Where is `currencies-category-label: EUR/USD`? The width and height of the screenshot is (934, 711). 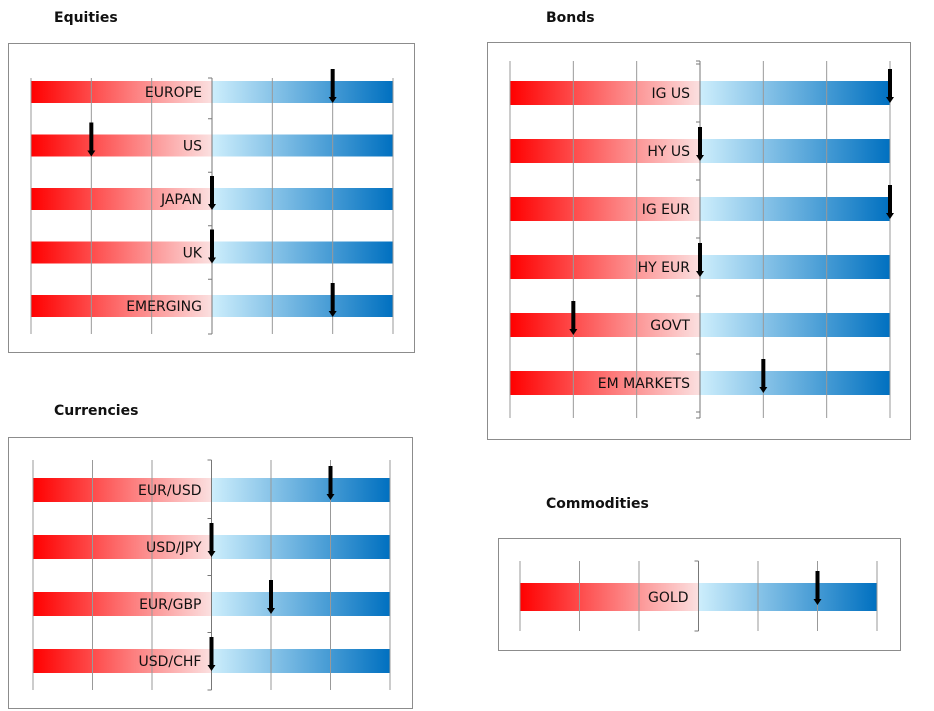
currencies-category-label: EUR/USD is located at coordinates (169, 491).